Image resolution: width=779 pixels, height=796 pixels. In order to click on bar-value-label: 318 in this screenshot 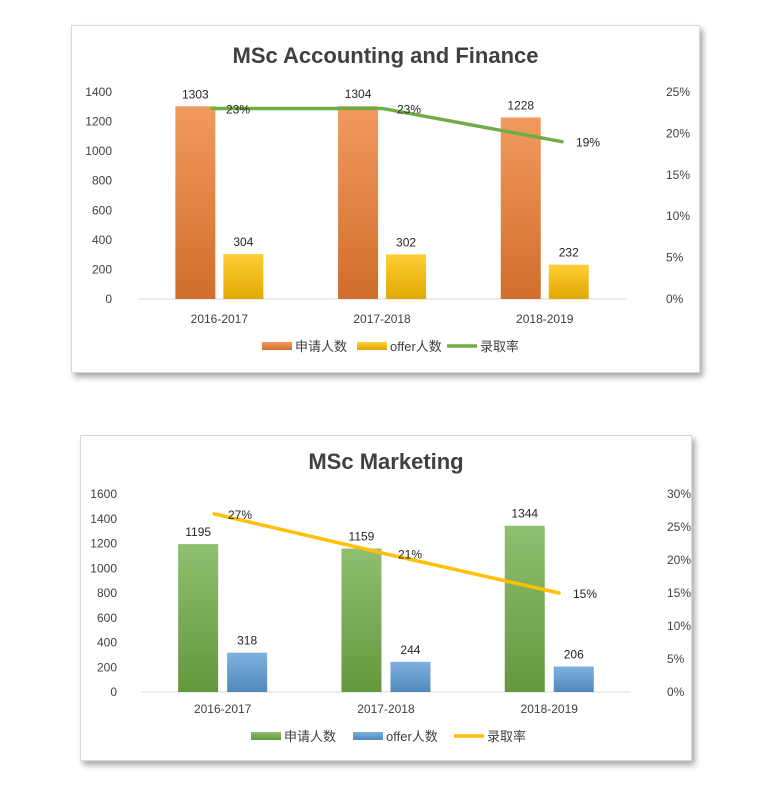, I will do `click(247, 641)`.